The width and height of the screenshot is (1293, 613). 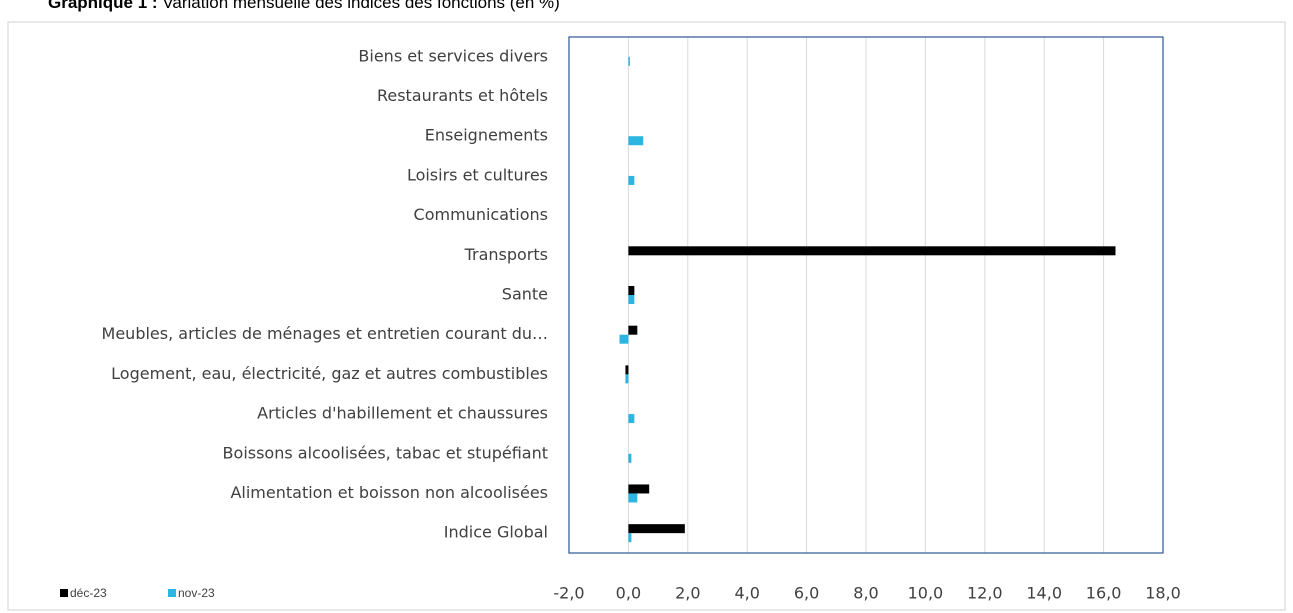 I want to click on x-tick-label: 18,0, so click(x=1163, y=593).